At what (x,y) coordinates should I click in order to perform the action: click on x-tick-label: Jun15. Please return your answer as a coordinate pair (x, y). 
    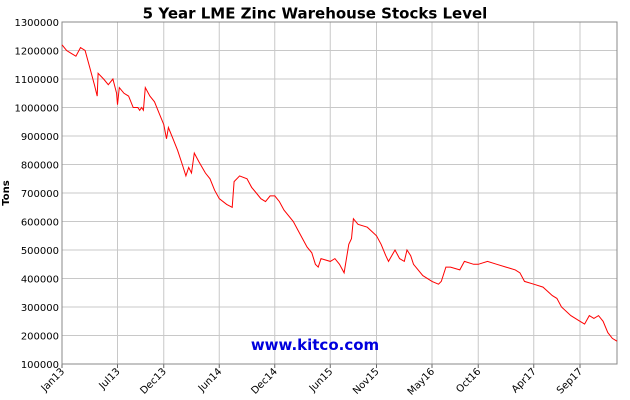
    Looking at the image, I should click on (321, 380).